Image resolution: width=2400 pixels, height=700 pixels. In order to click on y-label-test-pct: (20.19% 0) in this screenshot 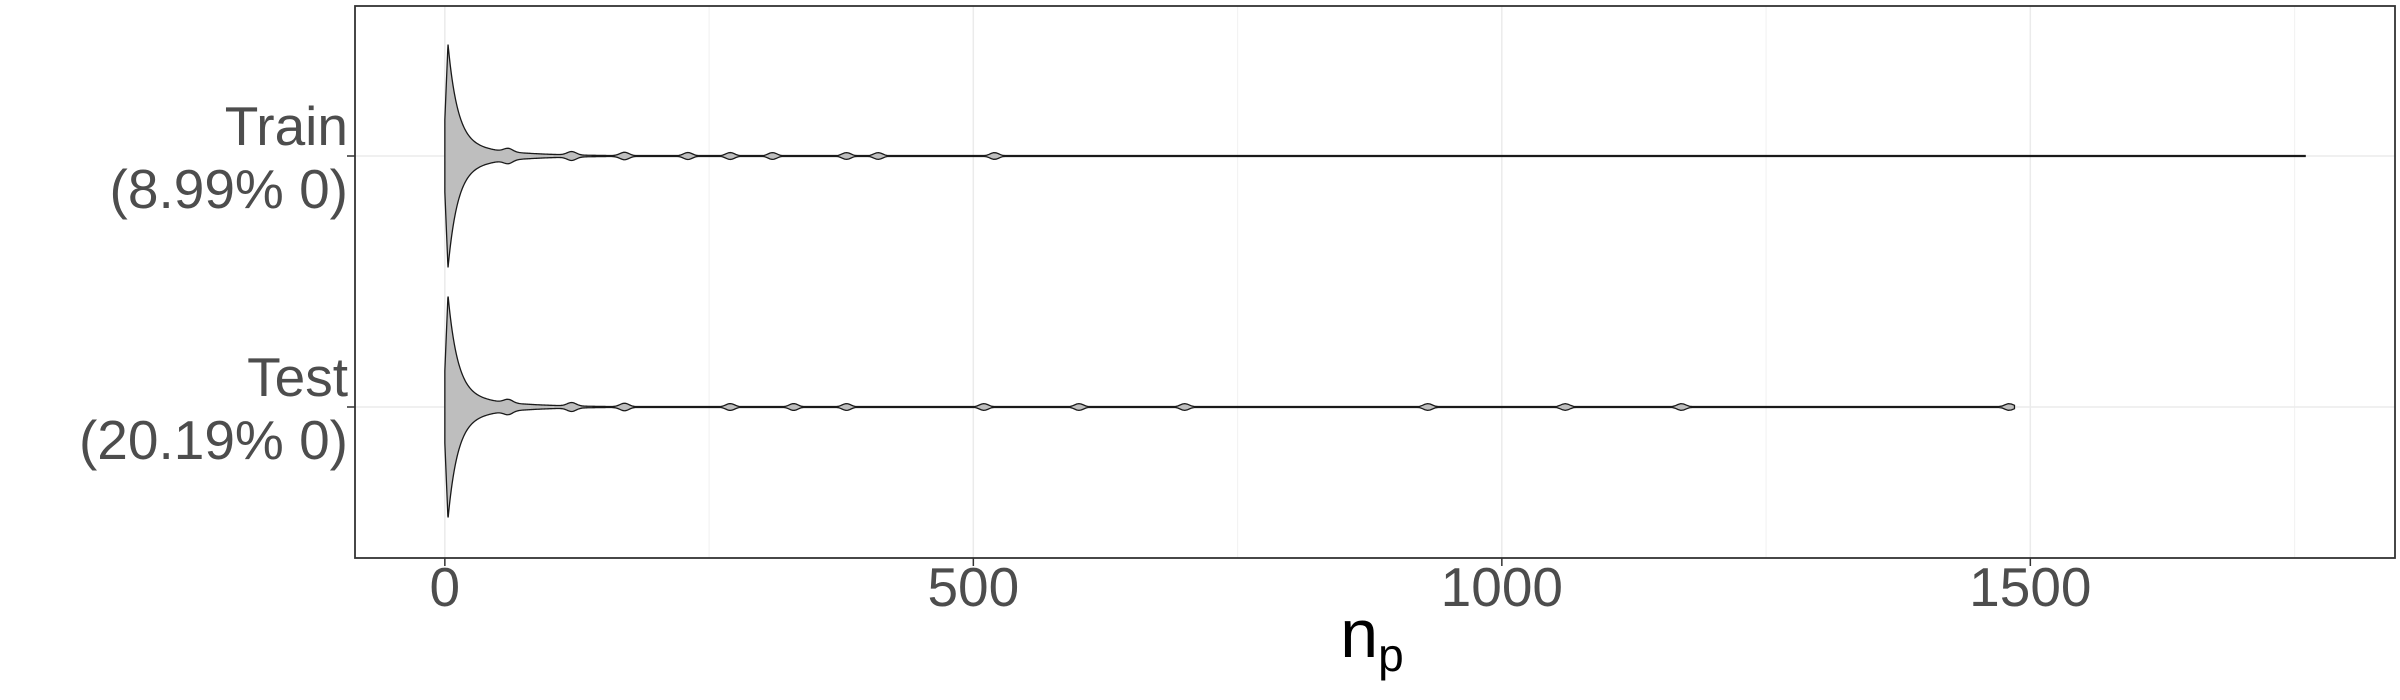, I will do `click(213, 440)`.